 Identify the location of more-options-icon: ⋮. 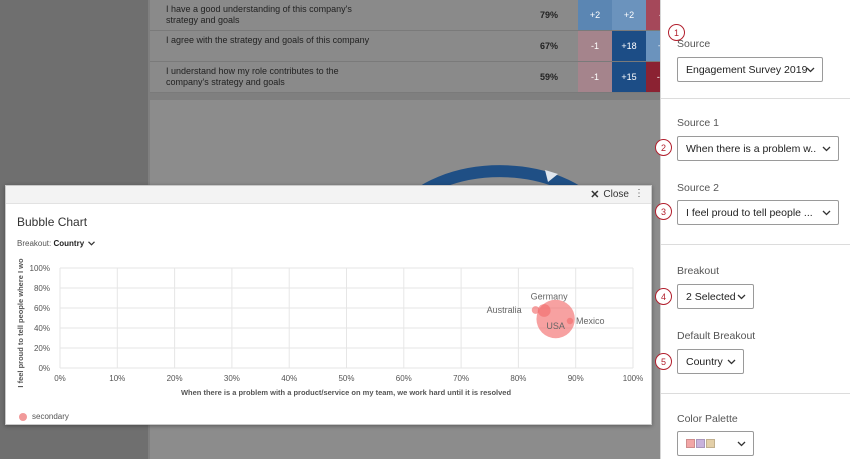
(639, 193).